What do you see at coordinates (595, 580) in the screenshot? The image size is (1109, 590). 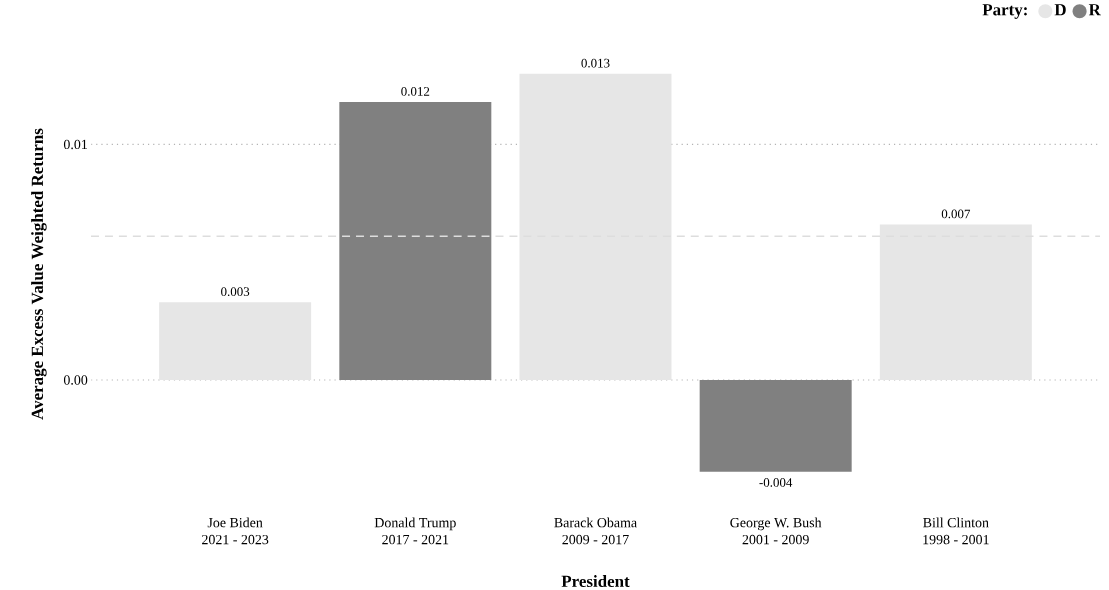 I see `x-axis-title: President` at bounding box center [595, 580].